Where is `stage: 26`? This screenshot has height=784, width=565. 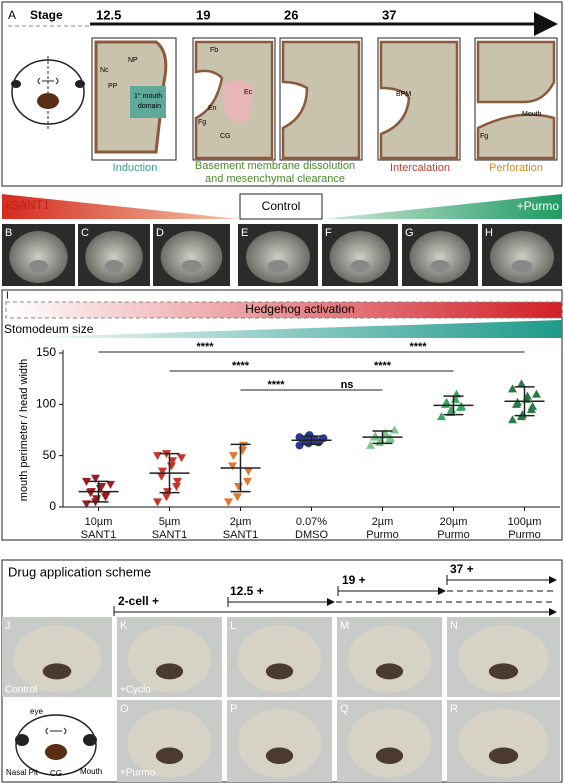
stage: 26 is located at coordinates (291, 14).